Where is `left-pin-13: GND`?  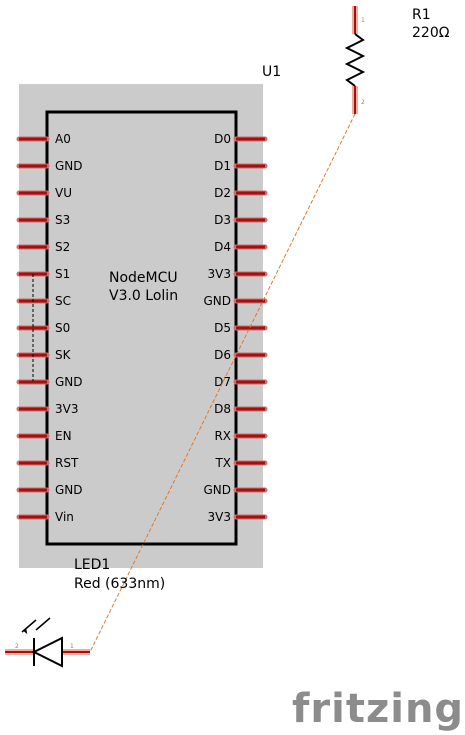 left-pin-13: GND is located at coordinates (49, 490).